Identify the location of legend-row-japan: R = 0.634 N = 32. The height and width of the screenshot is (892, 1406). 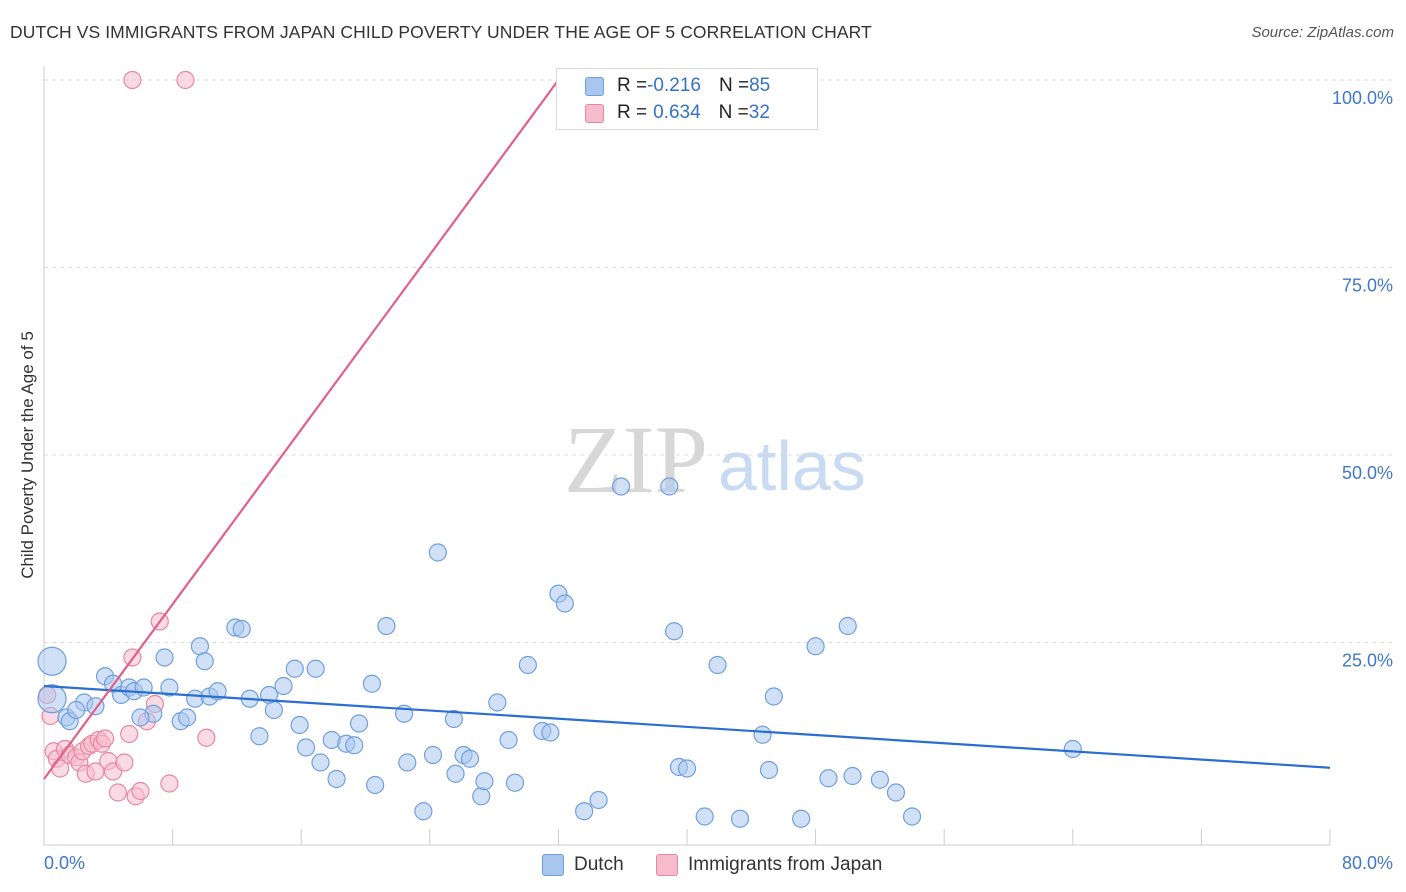
(693, 113).